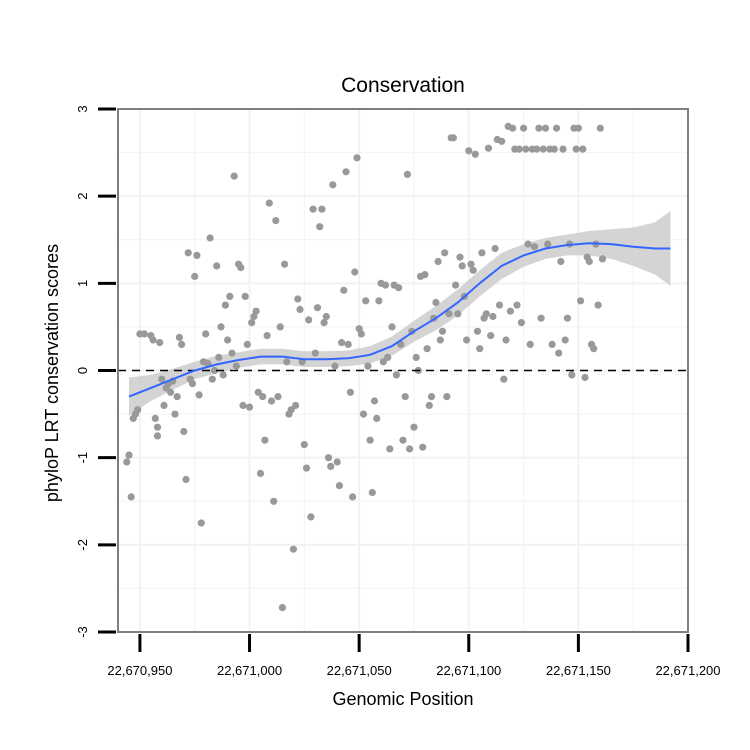  I want to click on x-tick-label: 22,671,100, so click(468, 670).